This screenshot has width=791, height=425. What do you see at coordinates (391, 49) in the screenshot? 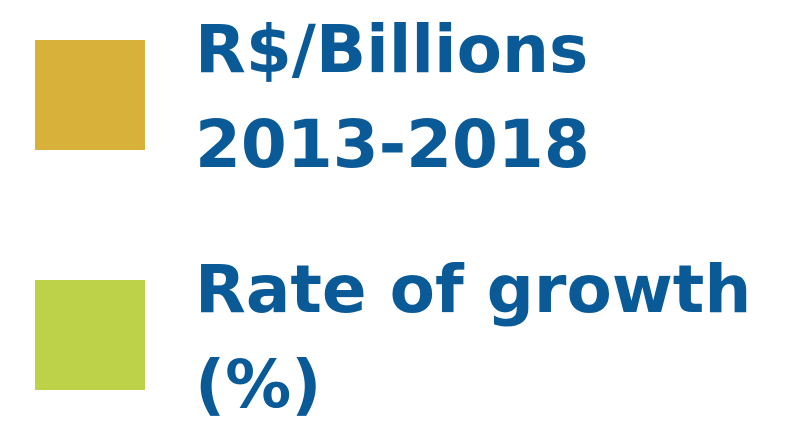
I see `legend-label: R$/Billions` at bounding box center [391, 49].